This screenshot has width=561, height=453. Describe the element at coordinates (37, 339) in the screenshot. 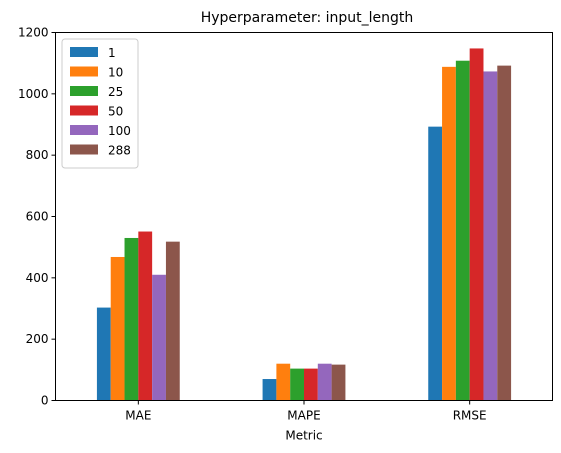

I see `y-tick-label: 200` at that location.